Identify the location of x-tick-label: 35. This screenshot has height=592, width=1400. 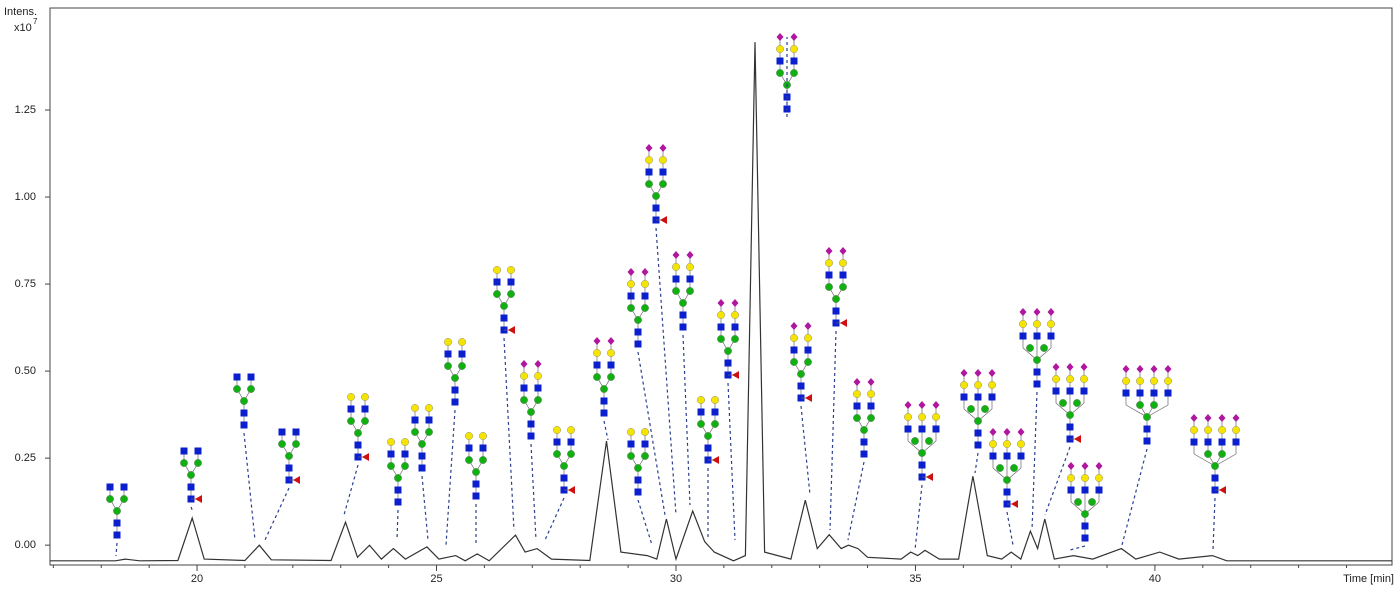
(915, 579).